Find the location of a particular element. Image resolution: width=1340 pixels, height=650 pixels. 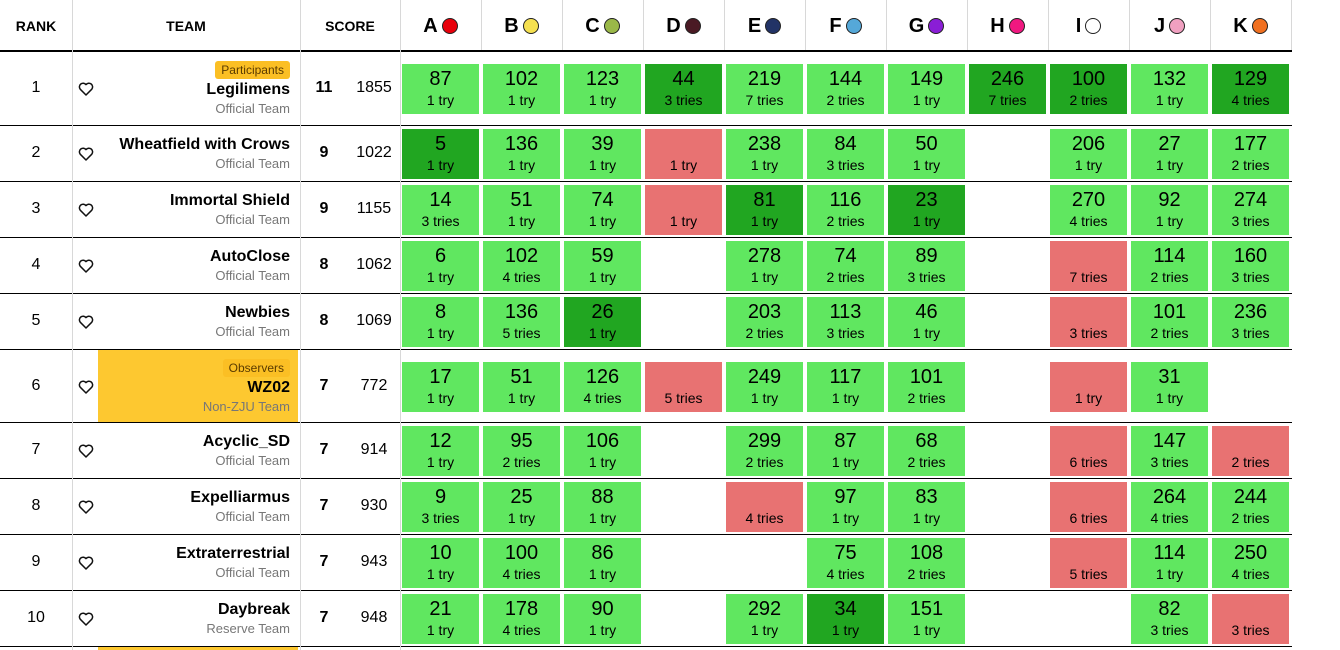

problem-header-k: K is located at coordinates (1250, 26).